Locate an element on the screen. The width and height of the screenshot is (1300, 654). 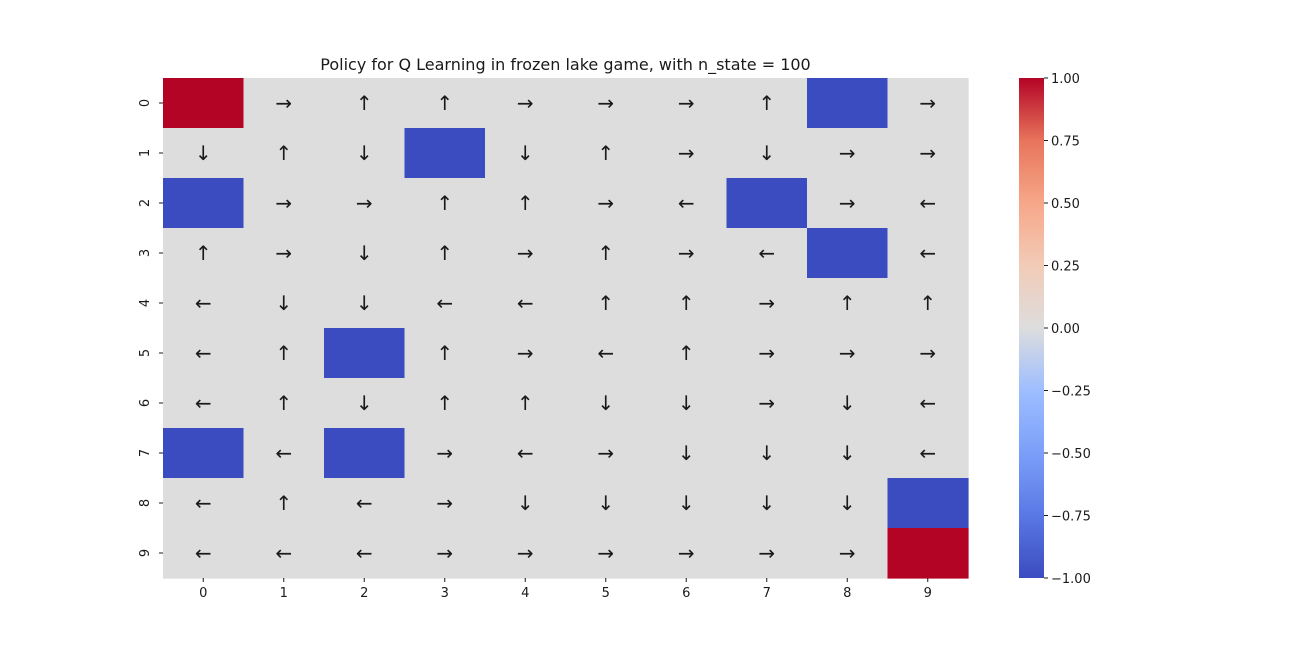
policy-arrow-7-8: ↓ is located at coordinates (847, 453).